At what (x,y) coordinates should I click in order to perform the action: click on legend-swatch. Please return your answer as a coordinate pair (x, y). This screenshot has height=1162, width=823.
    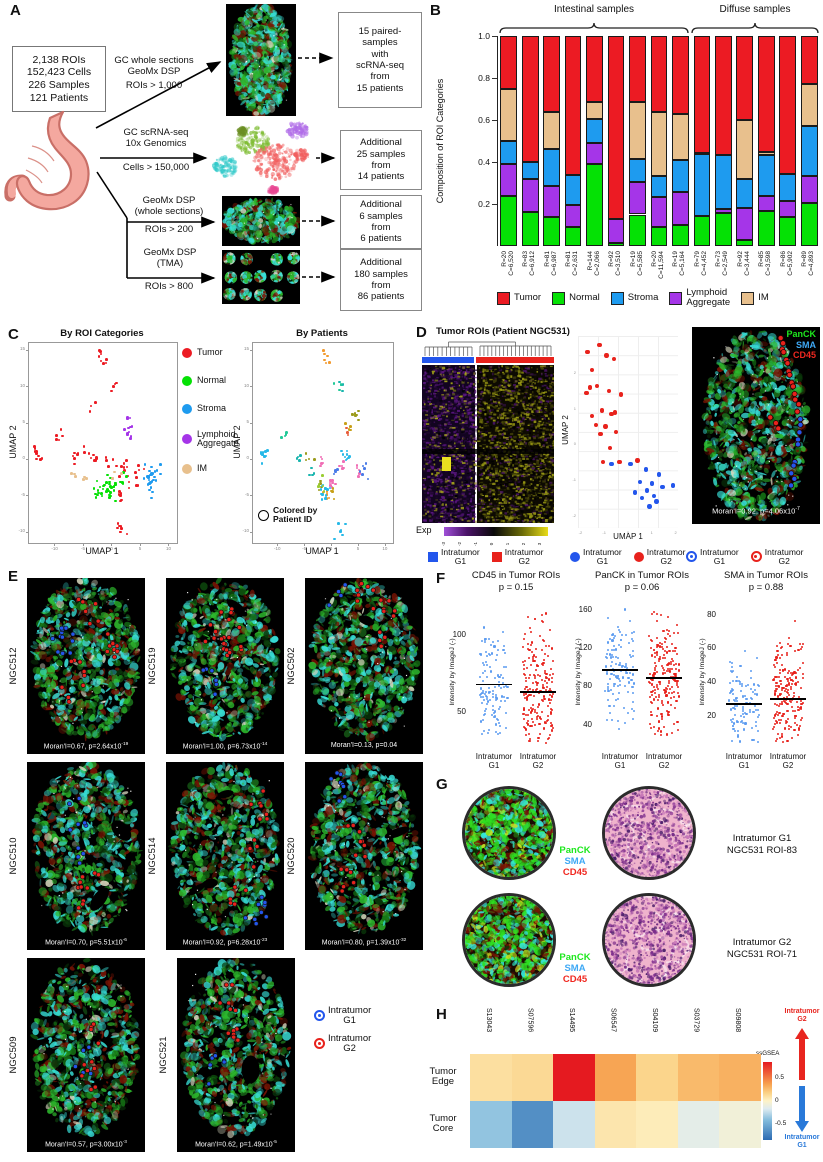
    Looking at the image, I should click on (748, 298).